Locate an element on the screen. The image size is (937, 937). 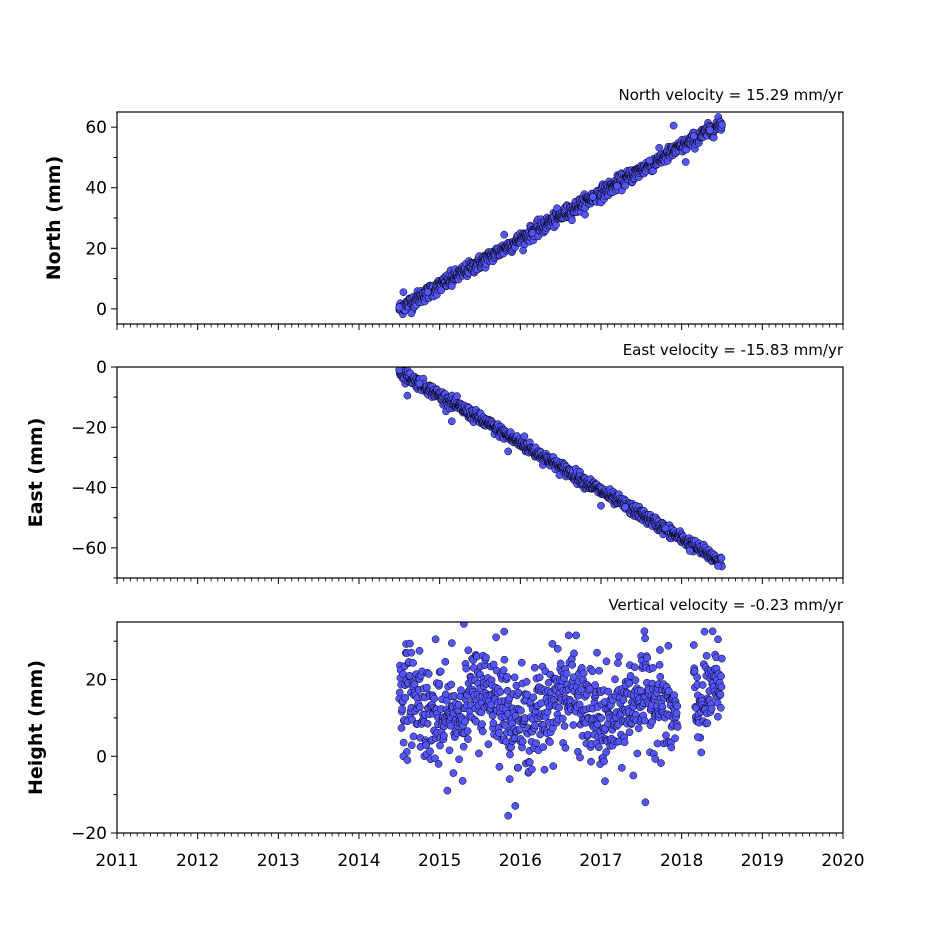
x-tick-label: 2012 is located at coordinates (197, 861).